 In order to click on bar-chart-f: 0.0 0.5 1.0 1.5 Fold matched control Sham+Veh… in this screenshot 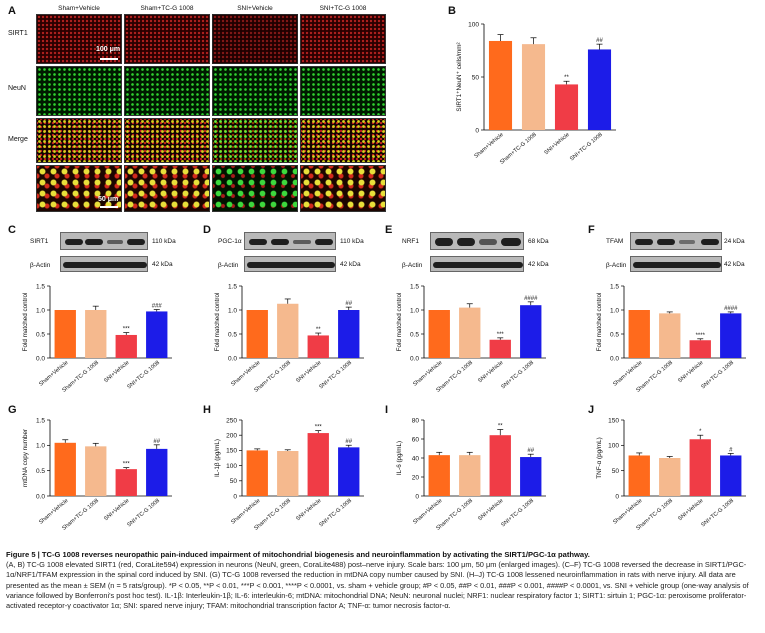, I will do `click(671, 338)`.